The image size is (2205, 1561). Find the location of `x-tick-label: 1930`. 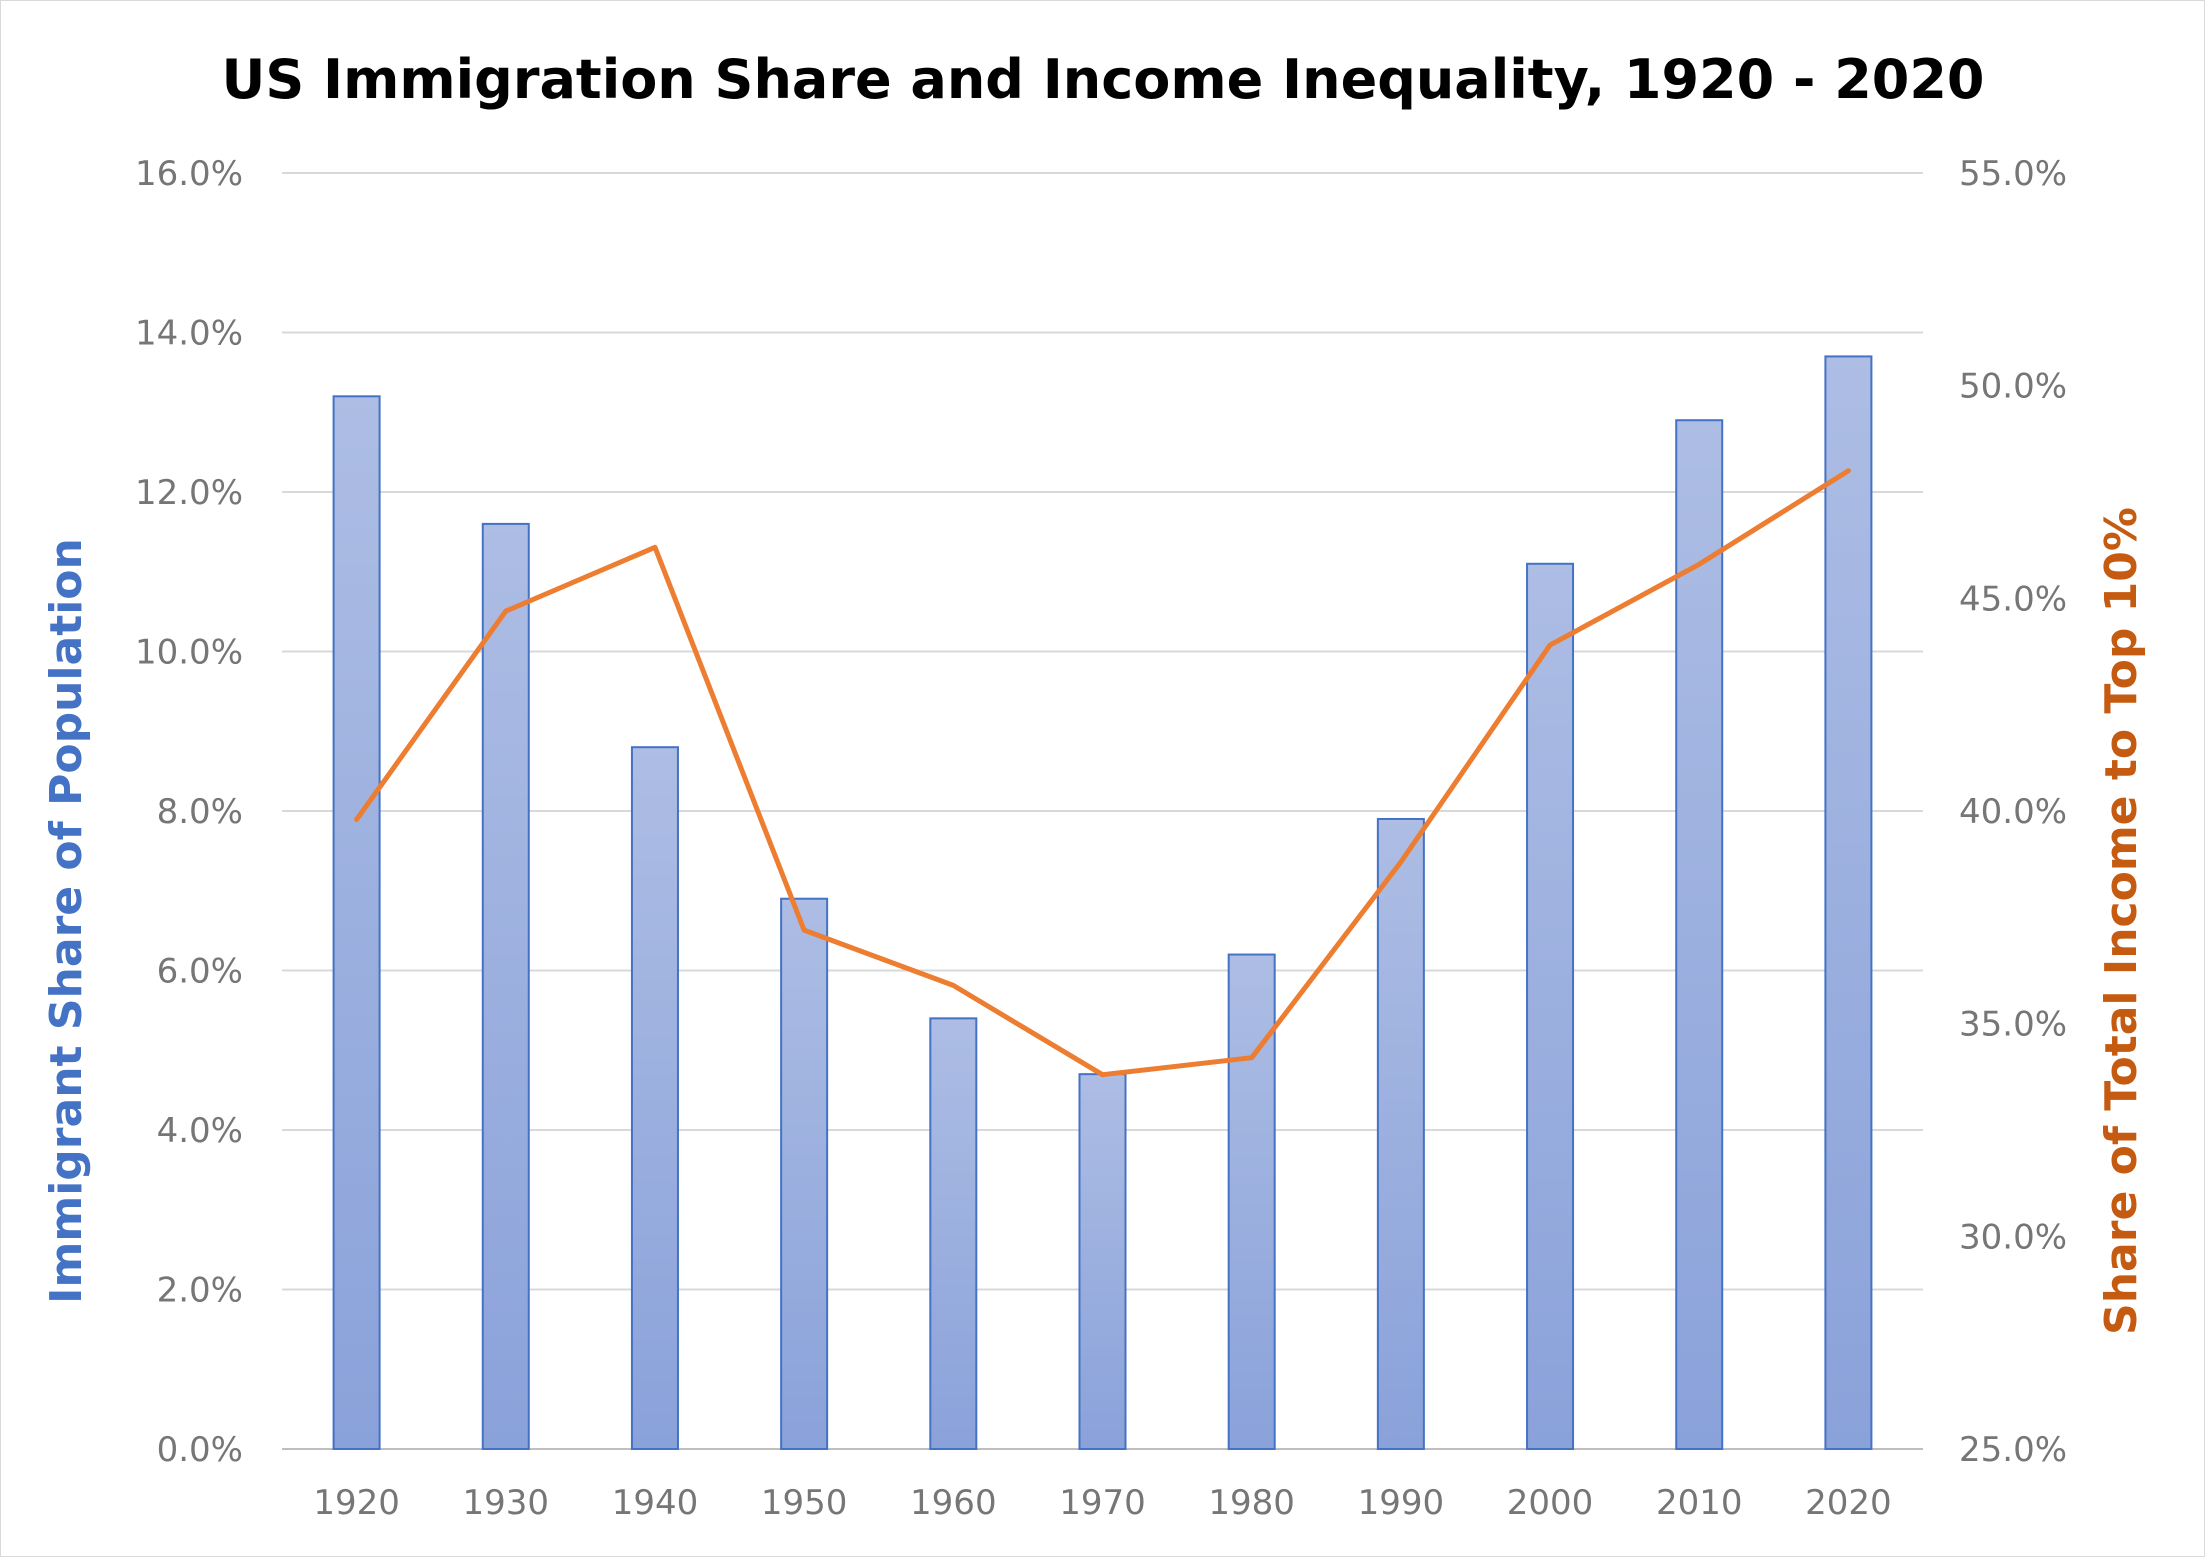

x-tick-label: 1930 is located at coordinates (506, 1503).